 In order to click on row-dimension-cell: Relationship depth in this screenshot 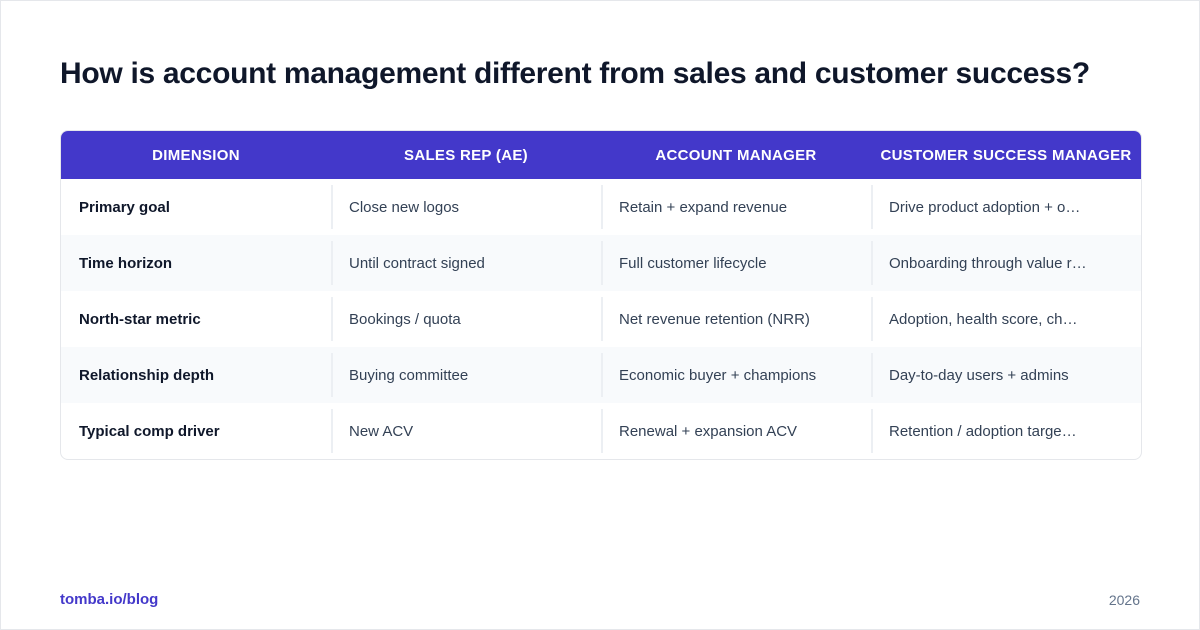, I will do `click(196, 375)`.